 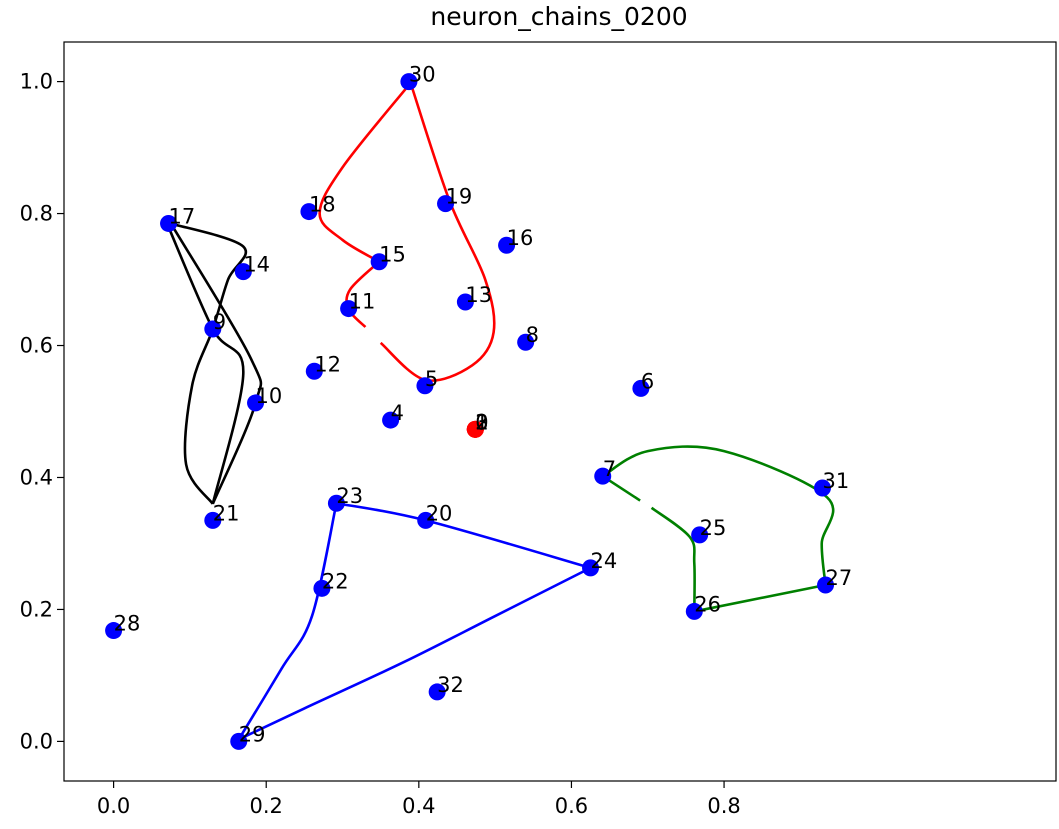 What do you see at coordinates (42, 411) in the screenshot?
I see `y-axis: 0.0 0.2 0.4 0.6 0.8 1.0` at bounding box center [42, 411].